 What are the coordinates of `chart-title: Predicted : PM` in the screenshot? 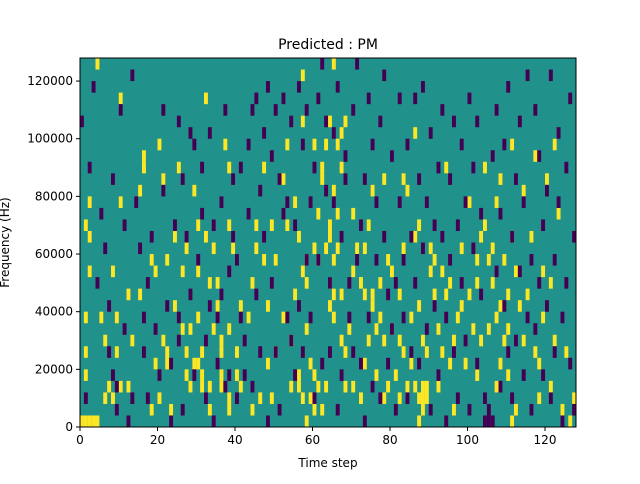 It's located at (328, 45).